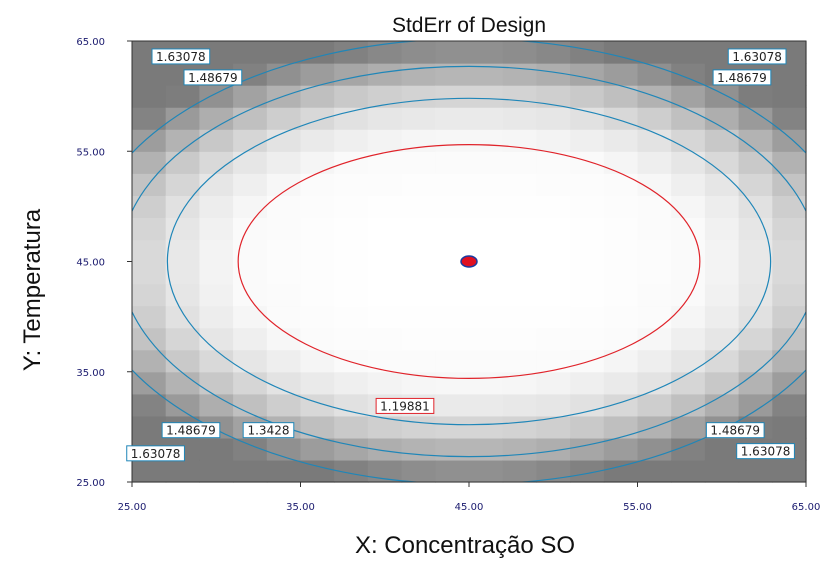 This screenshot has width=820, height=564. Describe the element at coordinates (469, 261) in the screenshot. I see `center-point-marker` at that location.